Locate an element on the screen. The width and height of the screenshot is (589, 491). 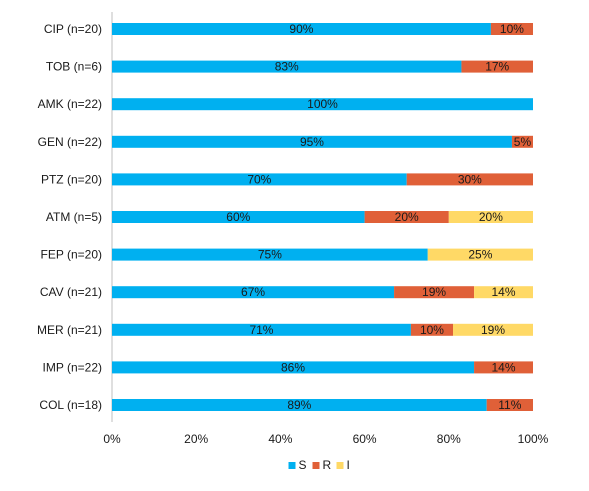
data-label: 5% is located at coordinates (523, 142).